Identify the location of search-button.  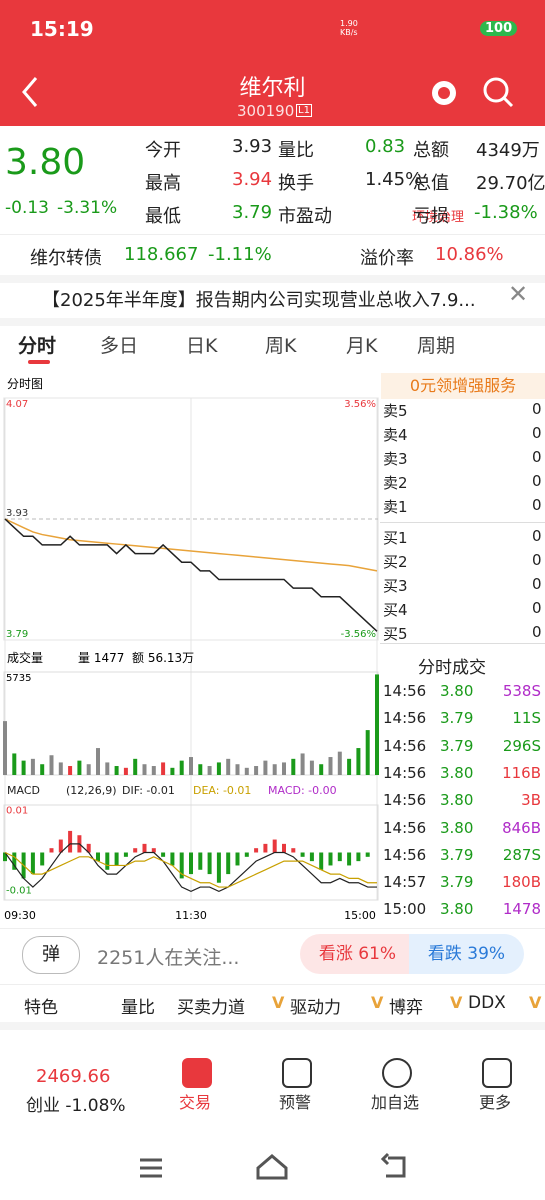
(498, 92).